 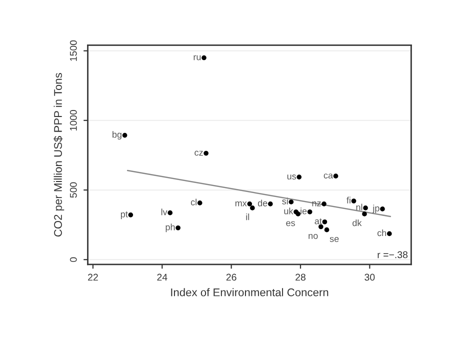 I want to click on x-tick-label: 26, so click(x=231, y=277).